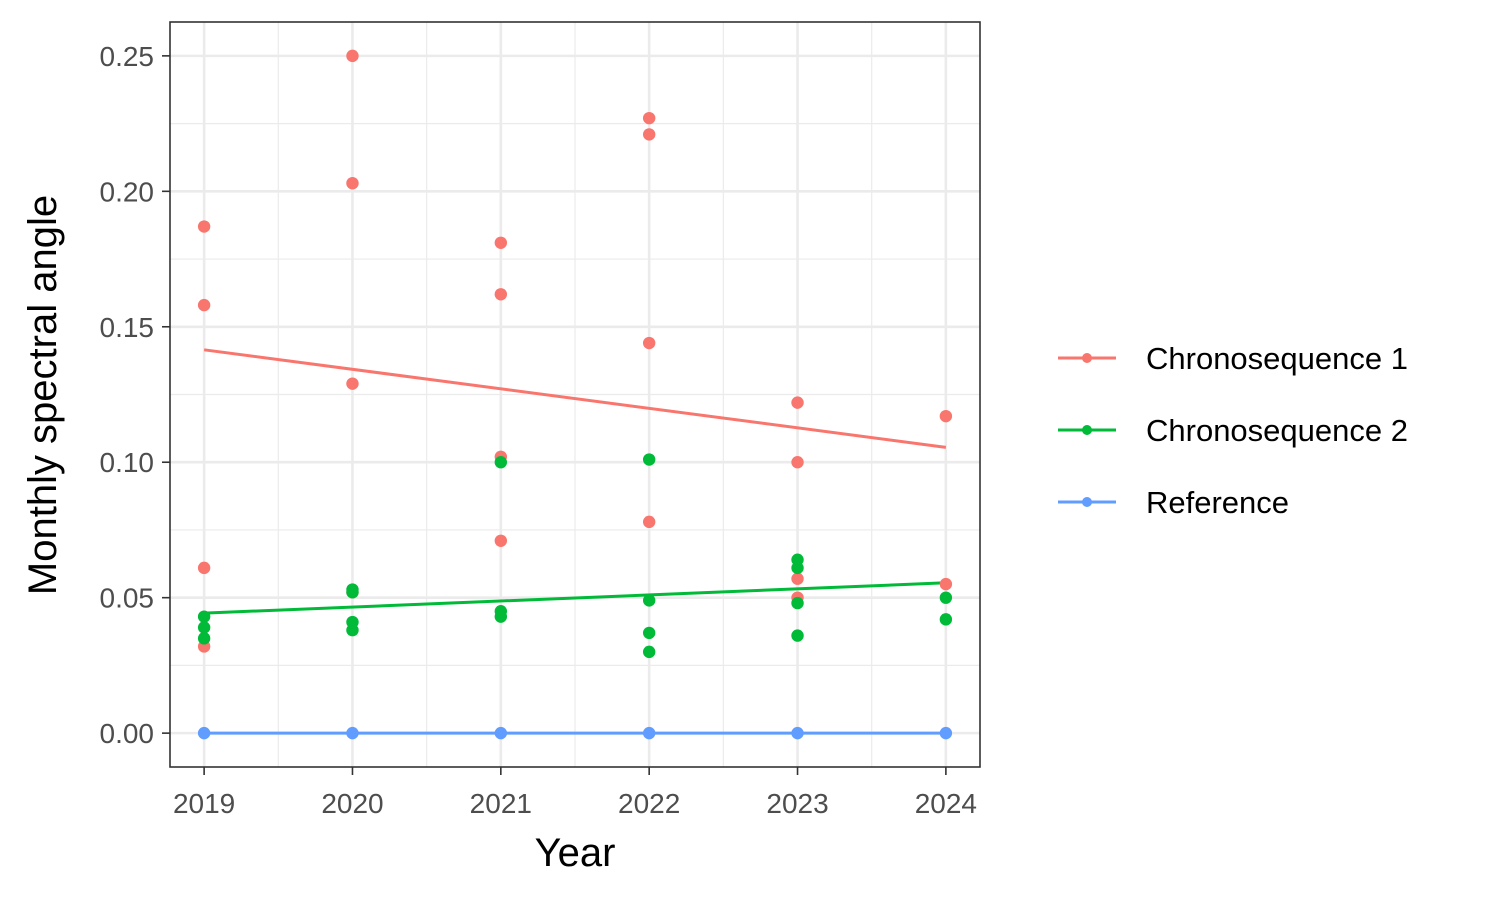 Image resolution: width=1500 pixels, height=900 pixels. Describe the element at coordinates (1277, 358) in the screenshot. I see `legend-label: Chronosequence 1` at that location.